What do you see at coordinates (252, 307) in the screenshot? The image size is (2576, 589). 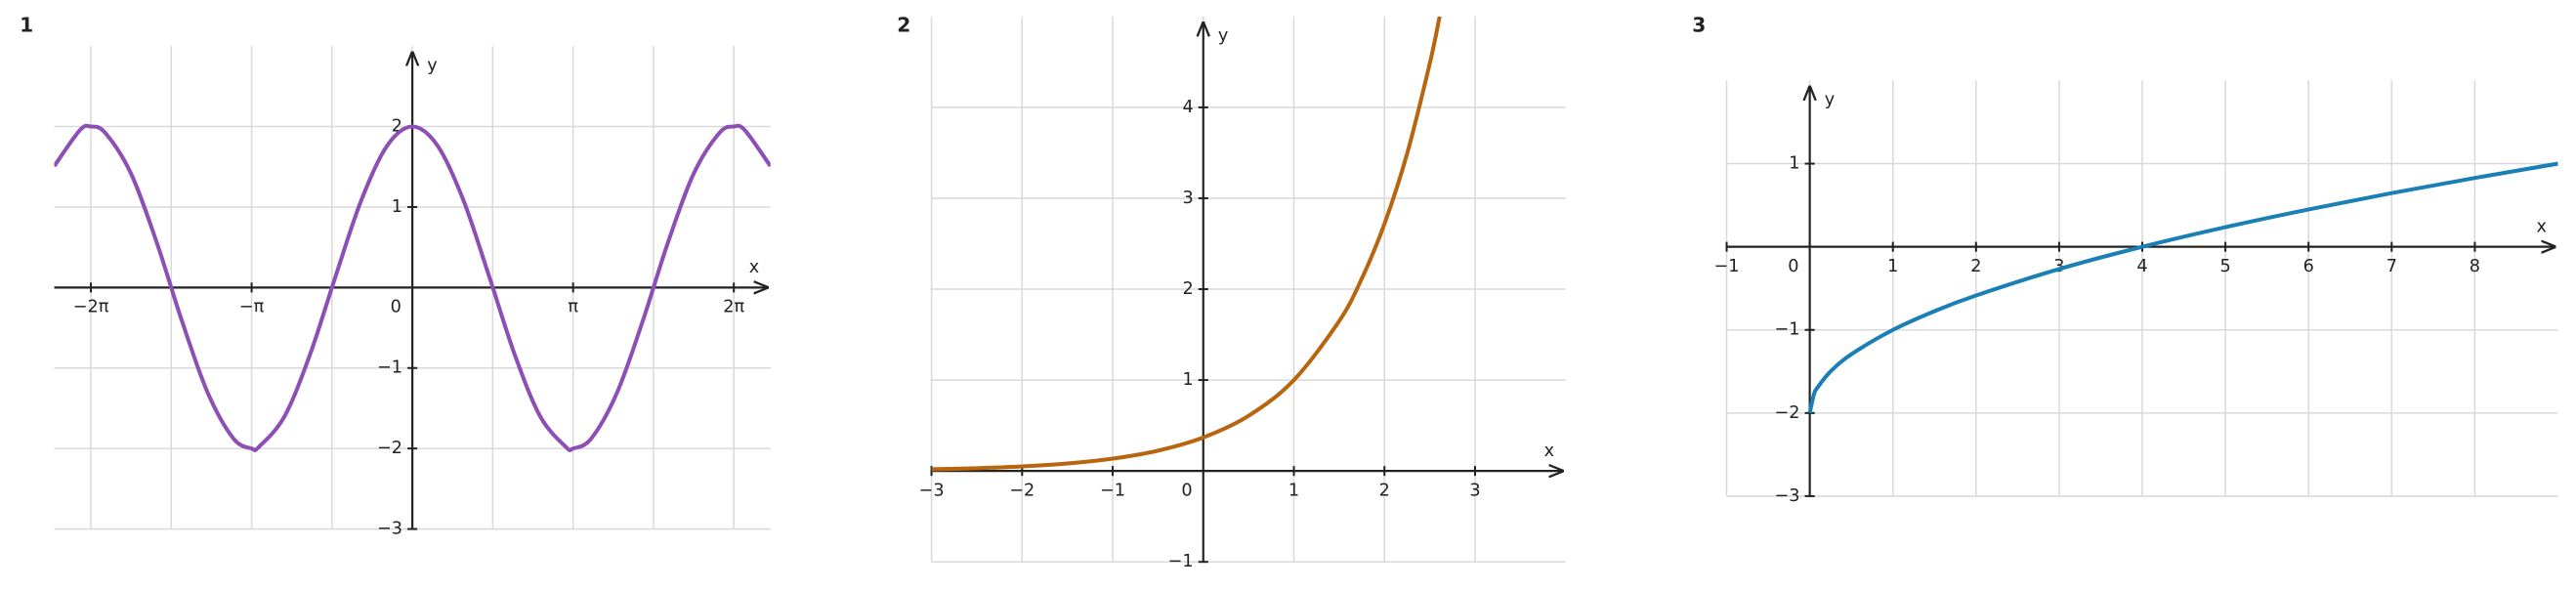 I see `x-tick-label: −π` at bounding box center [252, 307].